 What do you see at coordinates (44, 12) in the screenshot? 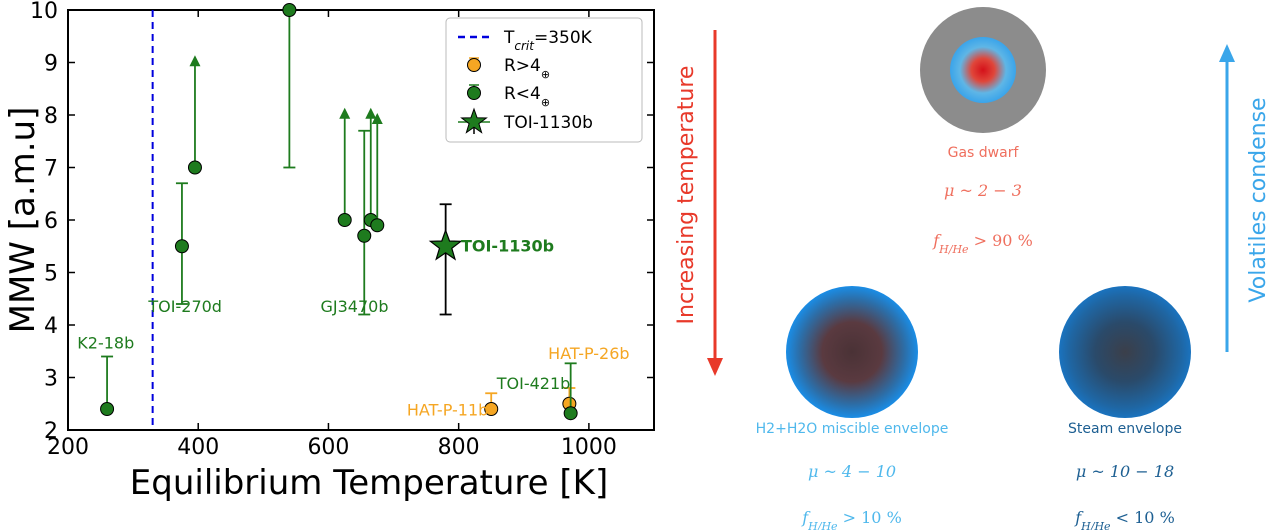
I see `y-tick-label: 10` at bounding box center [44, 12].